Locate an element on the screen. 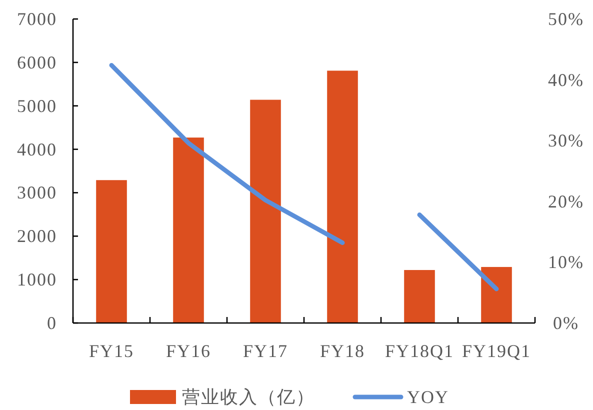 Image resolution: width=593 pixels, height=410 pixels. x-tick-label: FY15 is located at coordinates (111, 351).